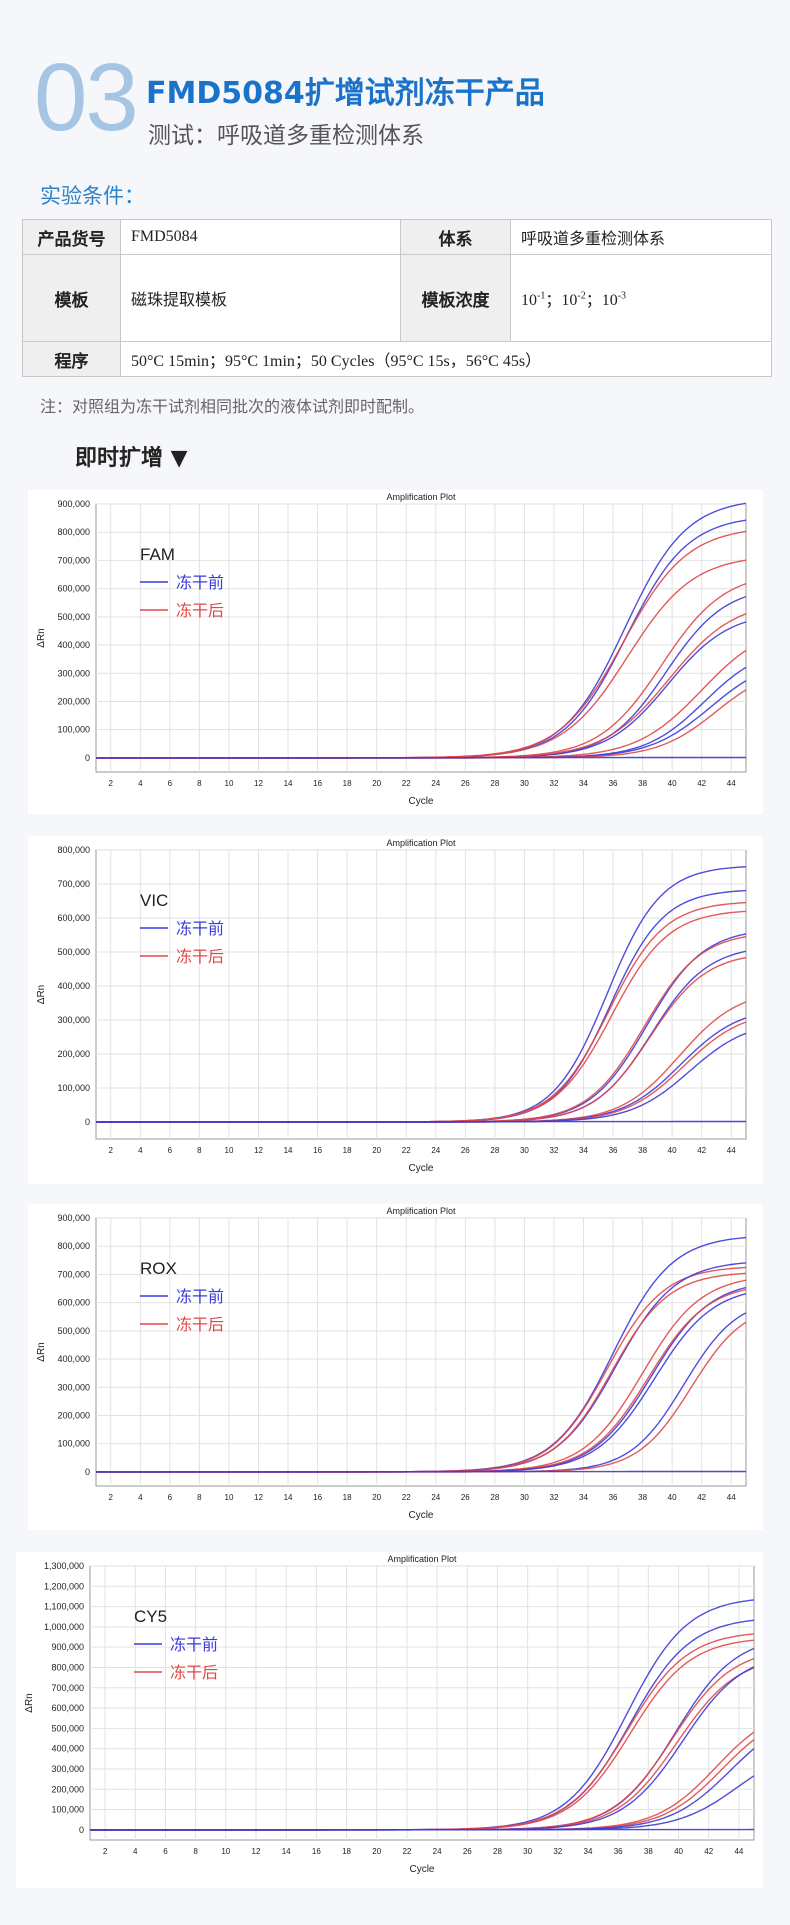 The image size is (790, 1925). I want to click on value-cell-product: FMD5084, so click(260, 237).